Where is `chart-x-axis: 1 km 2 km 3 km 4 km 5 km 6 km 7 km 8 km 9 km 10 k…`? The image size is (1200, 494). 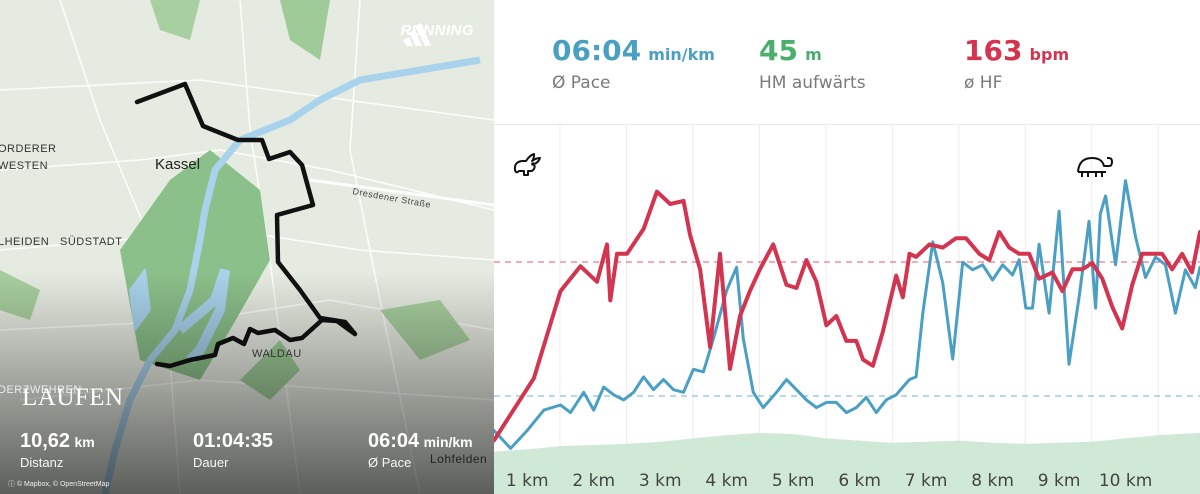 chart-x-axis: 1 km 2 km 3 km 4 km 5 km 6 km 7 km 8 km 9 km 10 k… is located at coordinates (829, 481).